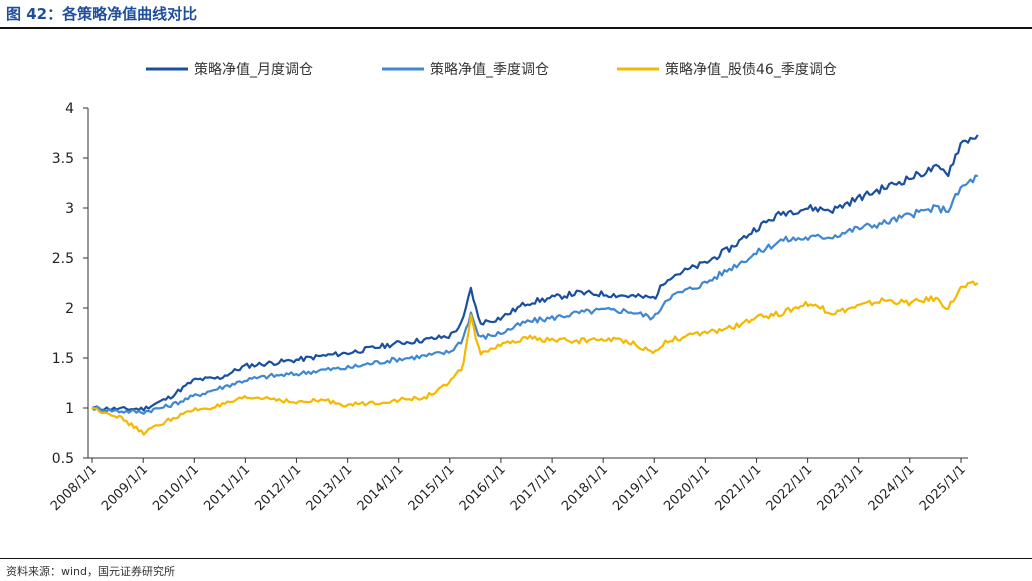 The width and height of the screenshot is (1032, 581). Describe the element at coordinates (278, 488) in the screenshot. I see `x-tick-label: 2012/1/1` at that location.